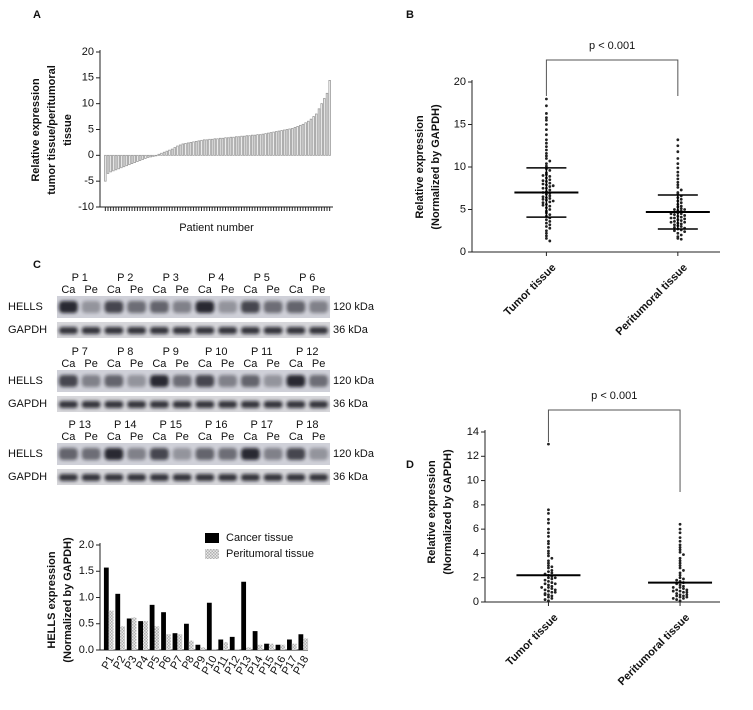 This screenshot has height=710, width=753. I want to click on significance-label: p < 0.001, so click(614, 396).